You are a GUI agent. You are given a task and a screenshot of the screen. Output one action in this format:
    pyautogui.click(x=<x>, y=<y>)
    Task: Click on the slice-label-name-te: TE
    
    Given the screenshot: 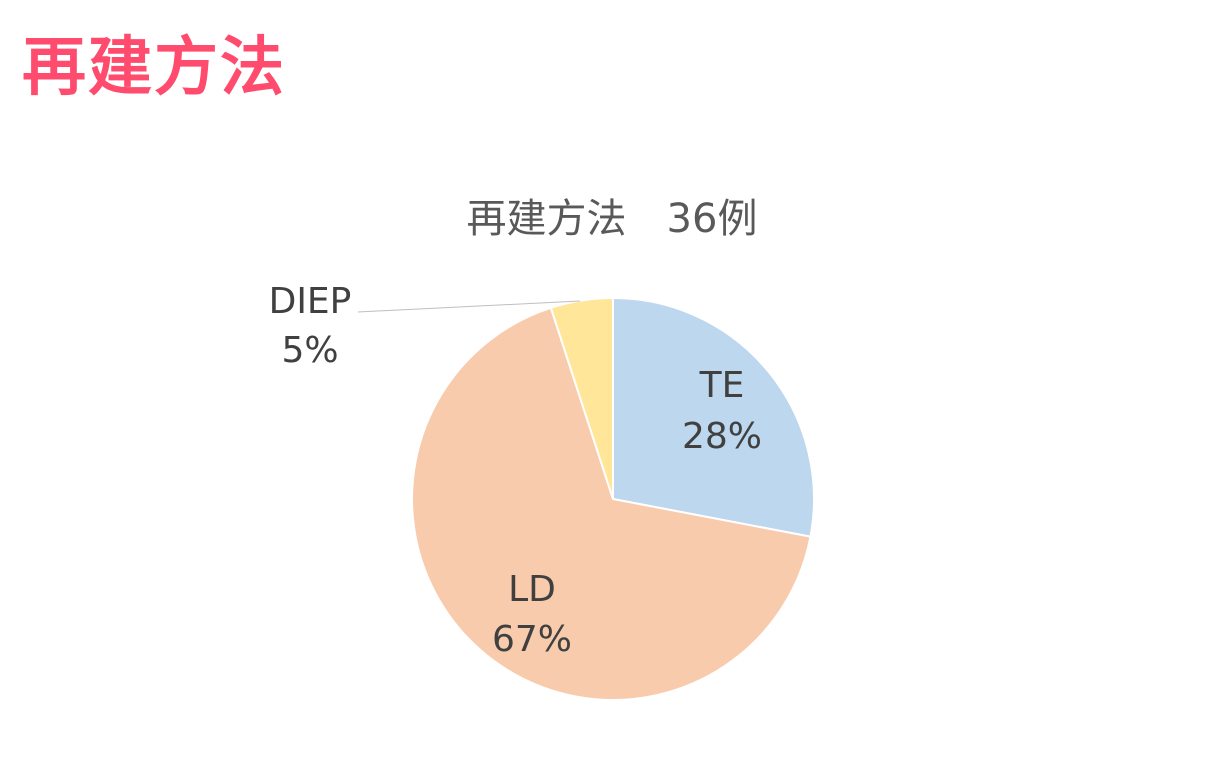 What is the action you would take?
    pyautogui.click(x=722, y=385)
    